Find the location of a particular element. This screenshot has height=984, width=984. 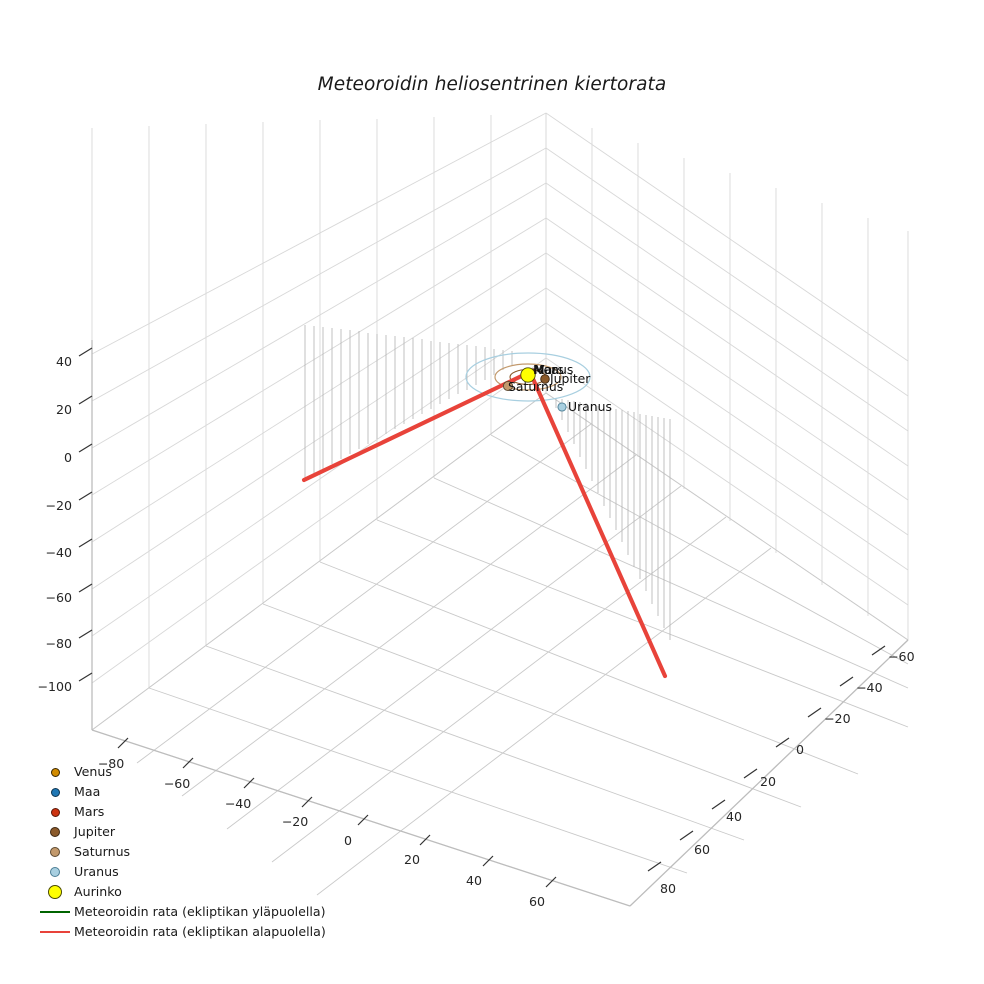

x-tick-label: −60 is located at coordinates (177, 783).